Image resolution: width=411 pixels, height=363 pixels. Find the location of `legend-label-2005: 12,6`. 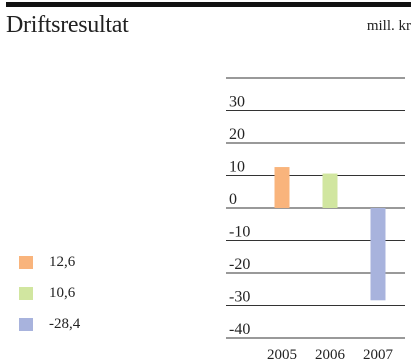

legend-label-2005: 12,6 is located at coordinates (62, 262).